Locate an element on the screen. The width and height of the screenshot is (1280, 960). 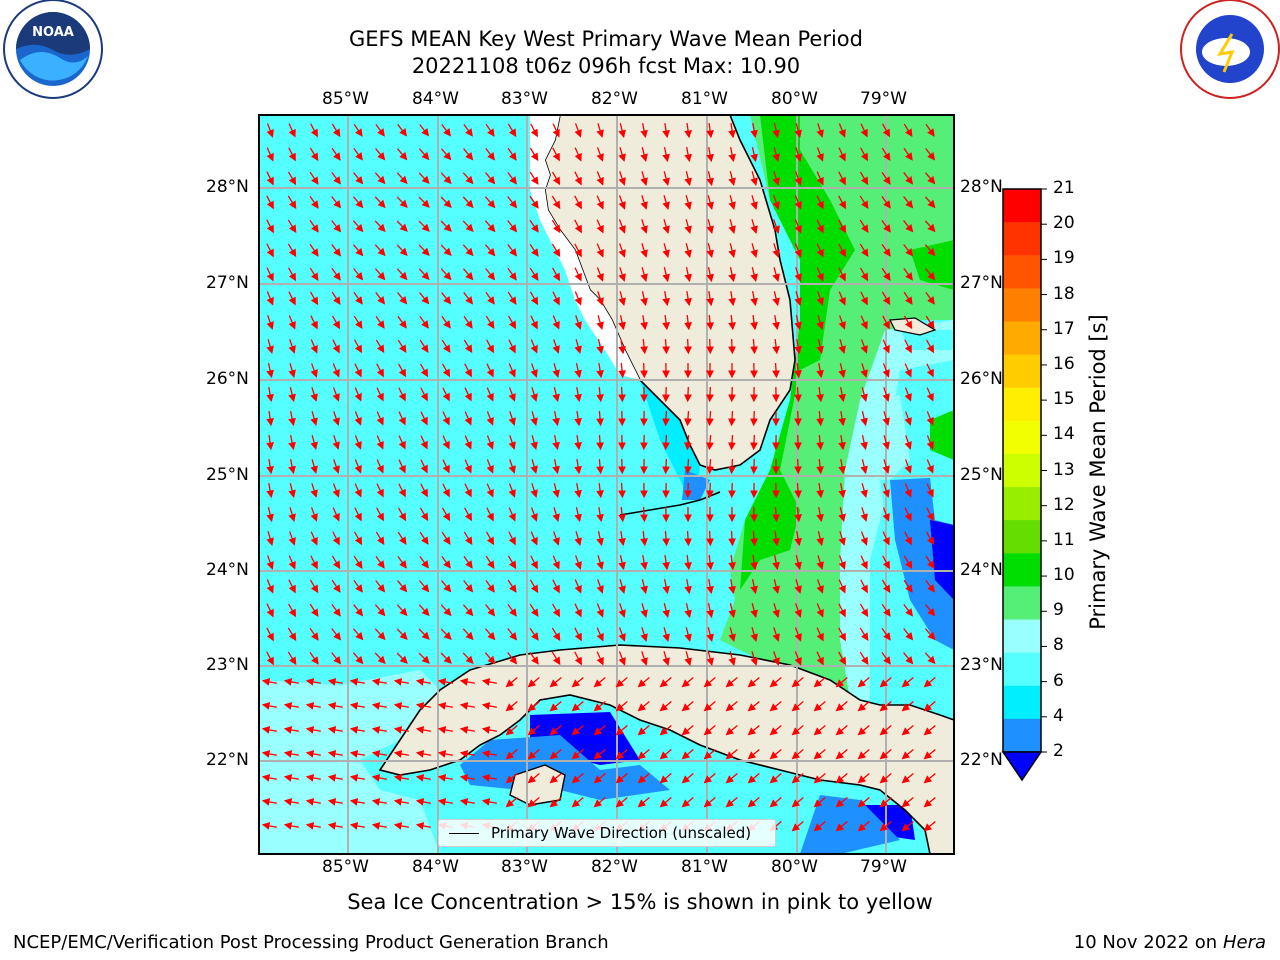
lat-label-right: 22°N is located at coordinates (981, 760).